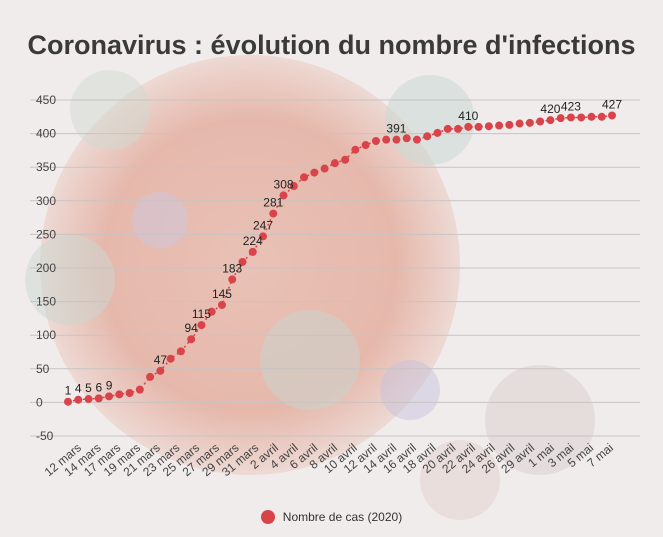  Describe the element at coordinates (98, 387) in the screenshot. I see `data-label: 6` at that location.